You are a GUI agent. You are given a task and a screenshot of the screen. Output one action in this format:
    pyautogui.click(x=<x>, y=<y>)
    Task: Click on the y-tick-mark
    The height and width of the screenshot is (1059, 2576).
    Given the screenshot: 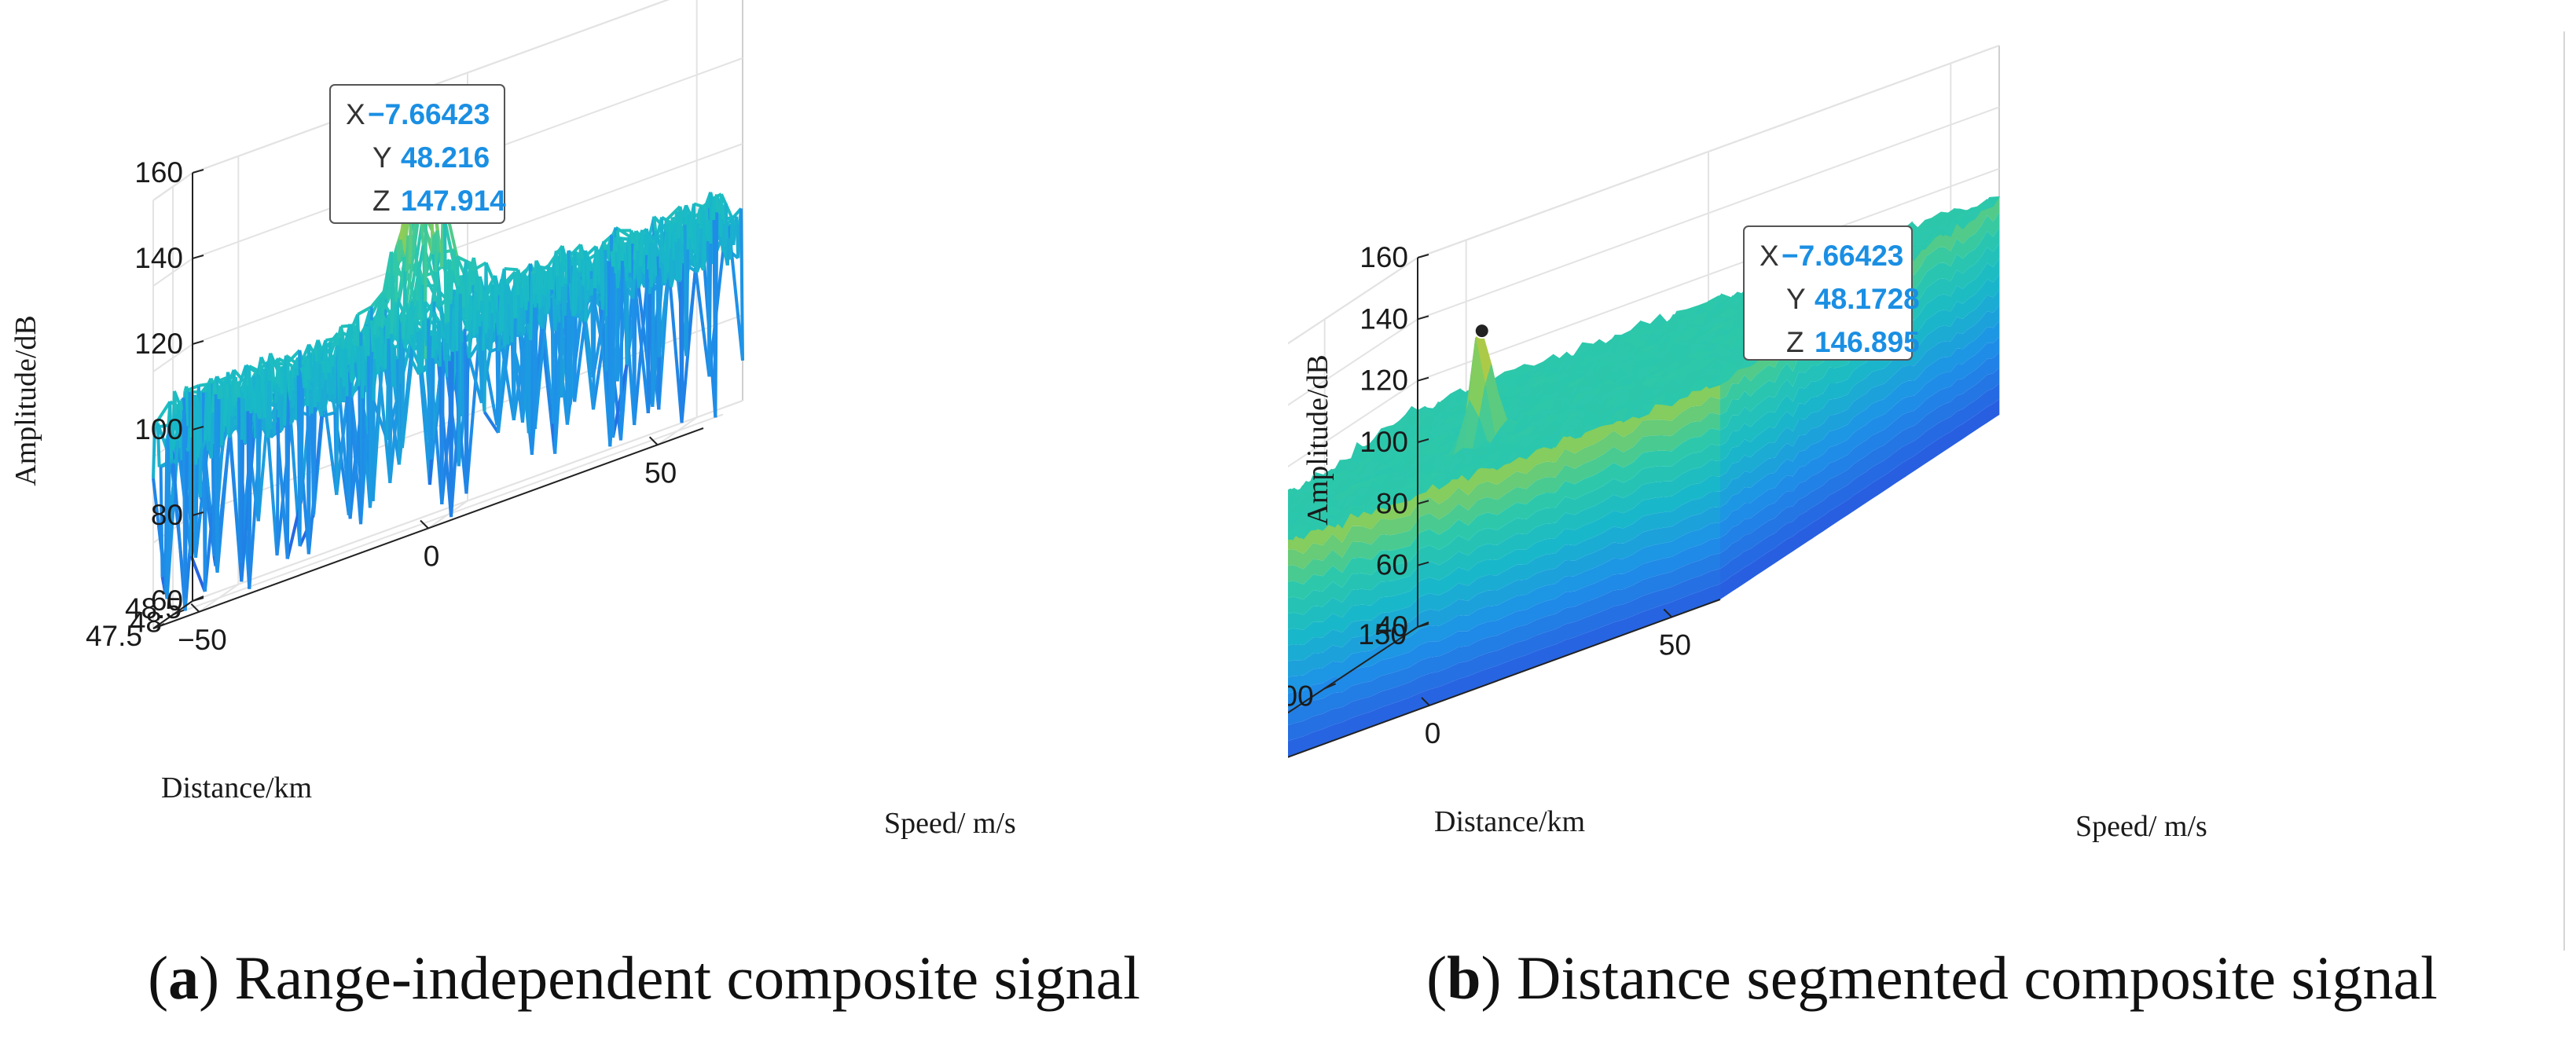 What is the action you would take?
    pyautogui.click(x=198, y=598)
    